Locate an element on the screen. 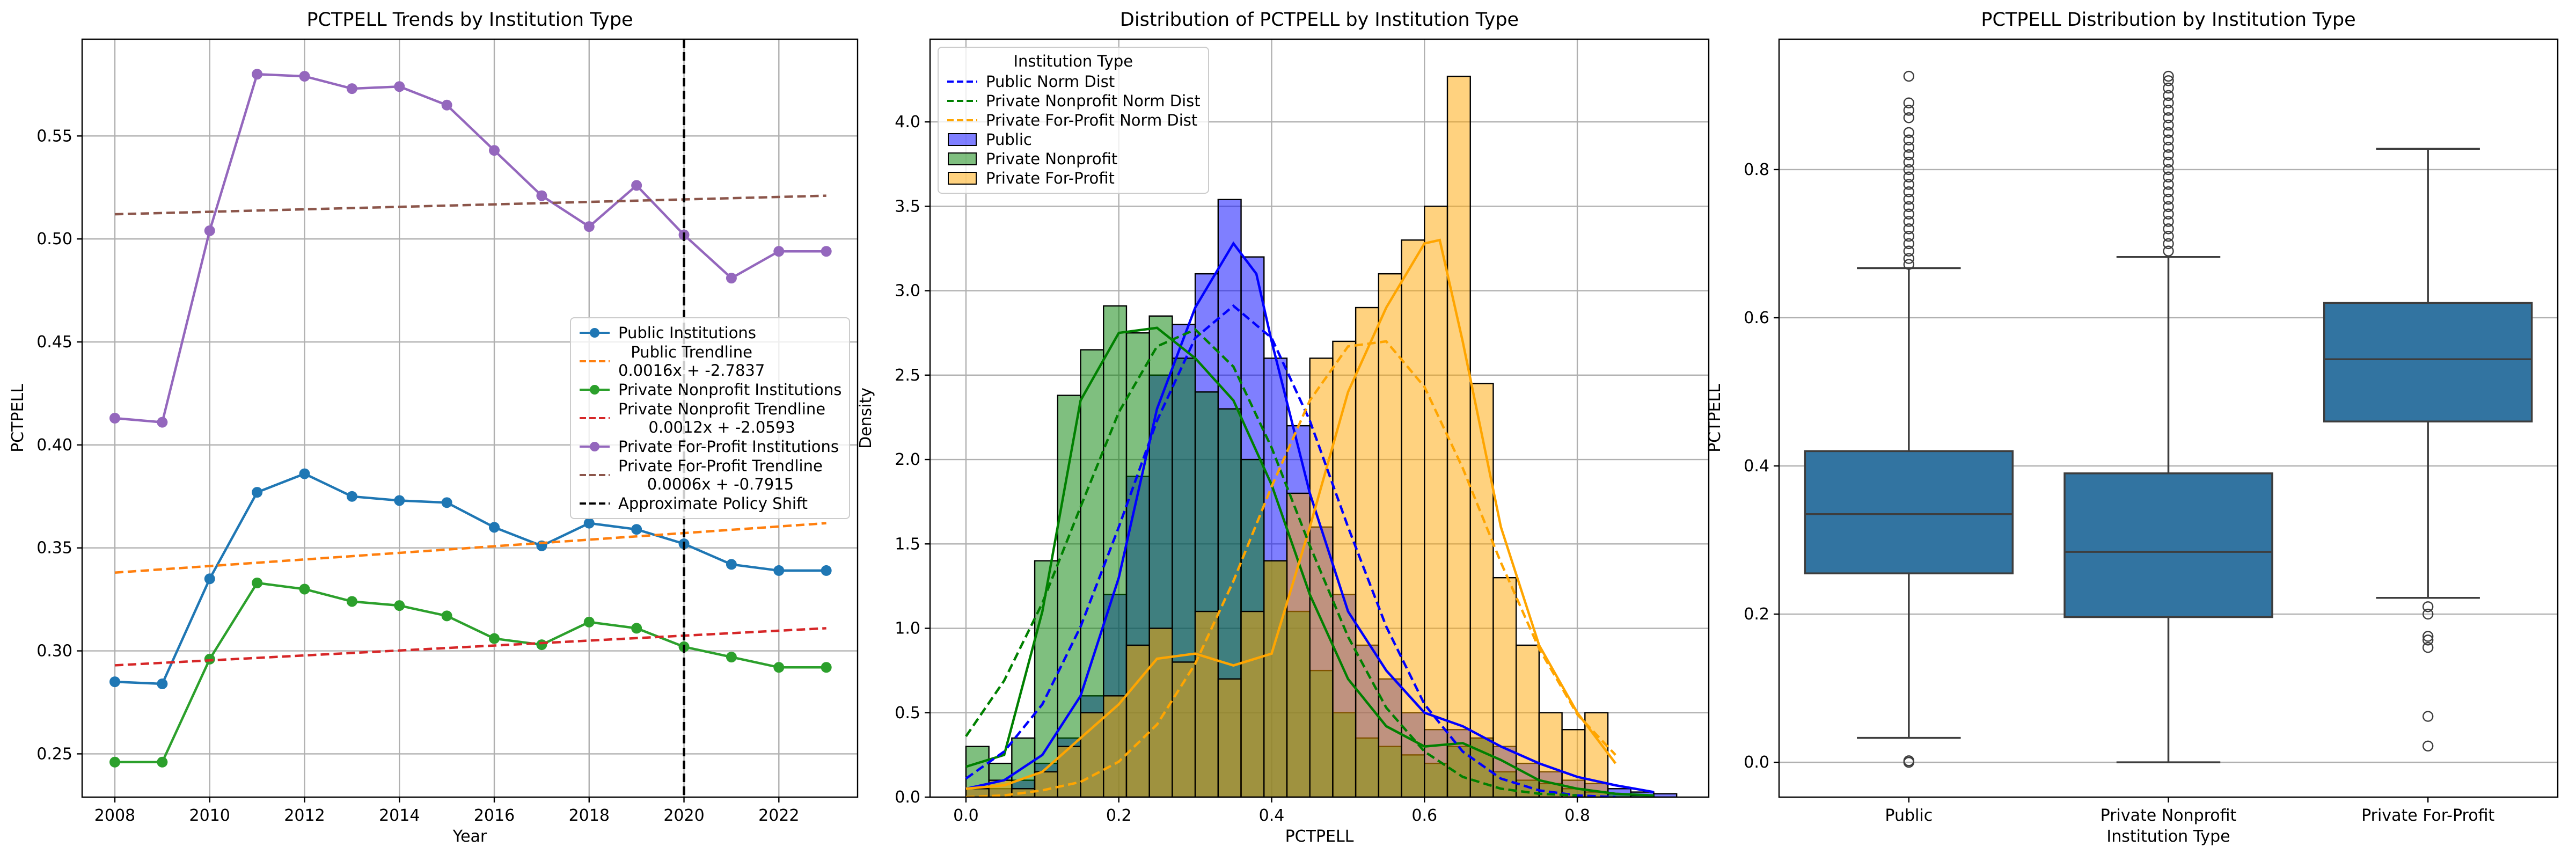 Image resolution: width=2576 pixels, height=861 pixels. legend-item: Approximate Policy Shift is located at coordinates (710, 503).